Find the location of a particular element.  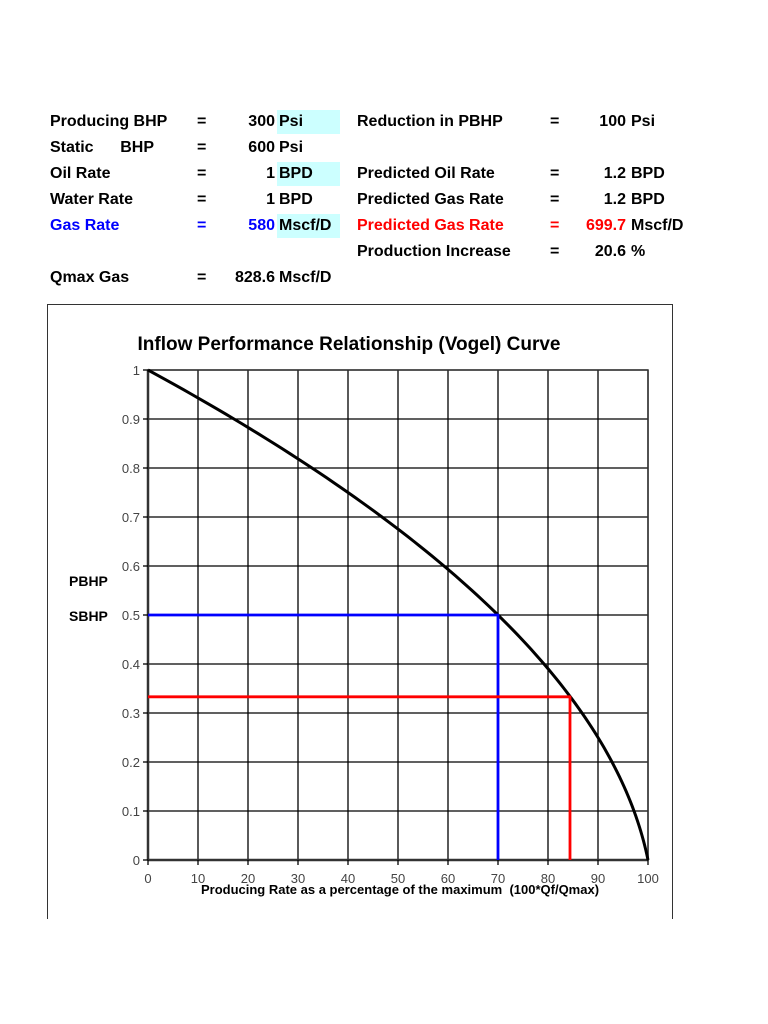

x-tick-label: 10 is located at coordinates (198, 878).